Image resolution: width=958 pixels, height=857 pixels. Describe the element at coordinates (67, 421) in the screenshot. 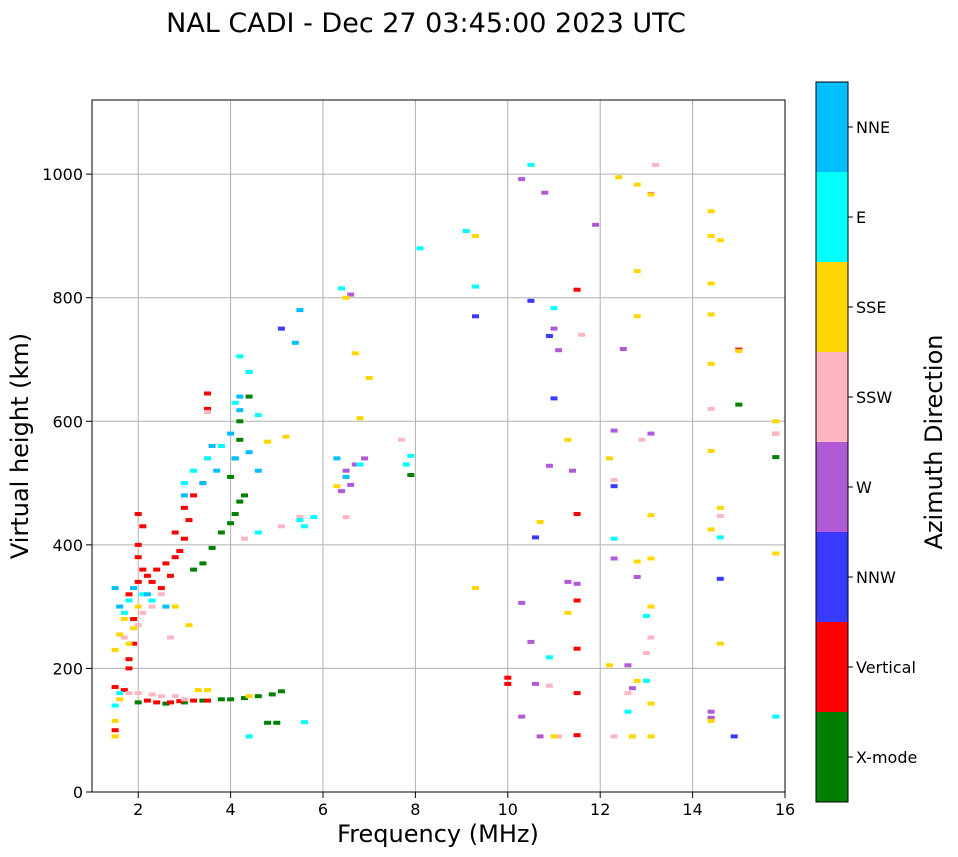

I see `y-tick-label: 600` at that location.